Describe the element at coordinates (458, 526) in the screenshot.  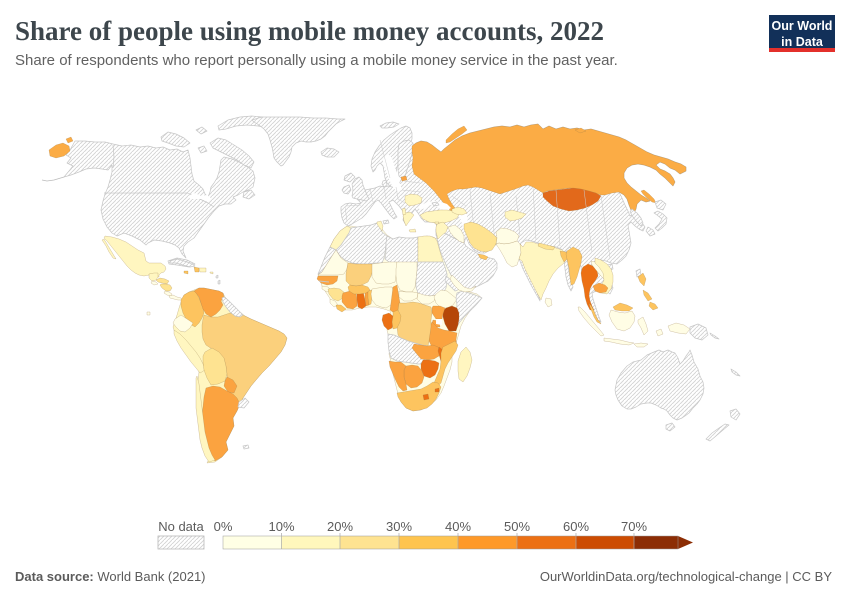
I see `svg-text: 40%` at that location.